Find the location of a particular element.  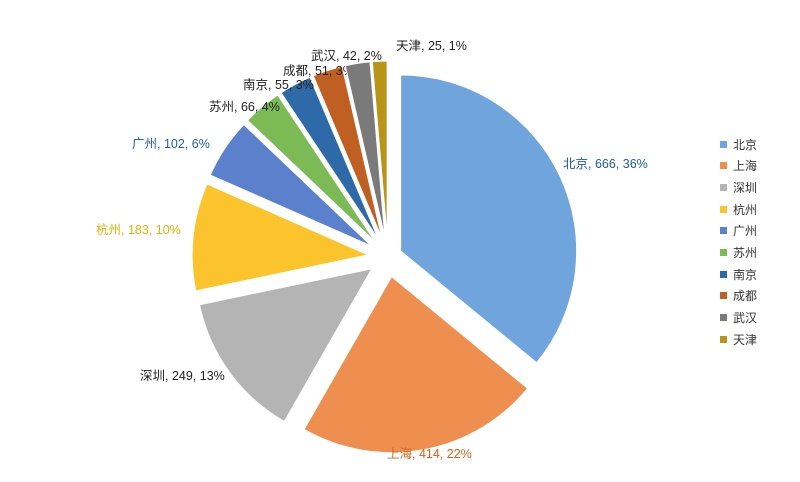

legend-item: 武汉 is located at coordinates (738, 318).